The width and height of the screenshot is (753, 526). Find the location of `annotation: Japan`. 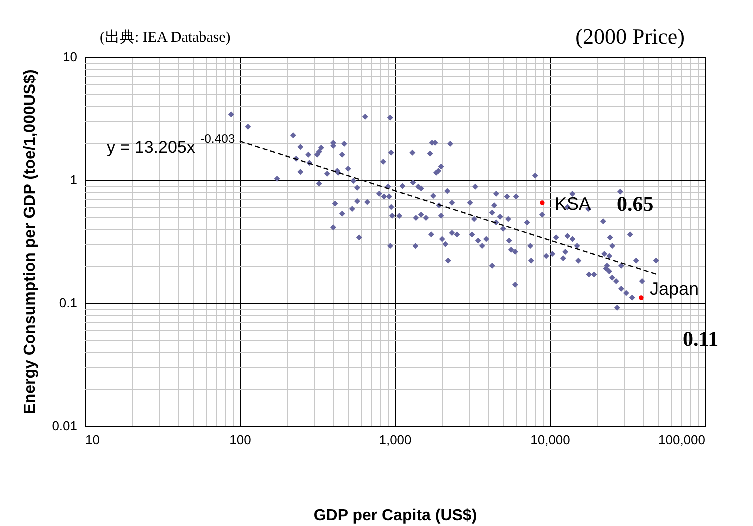

annotation: Japan is located at coordinates (675, 289).